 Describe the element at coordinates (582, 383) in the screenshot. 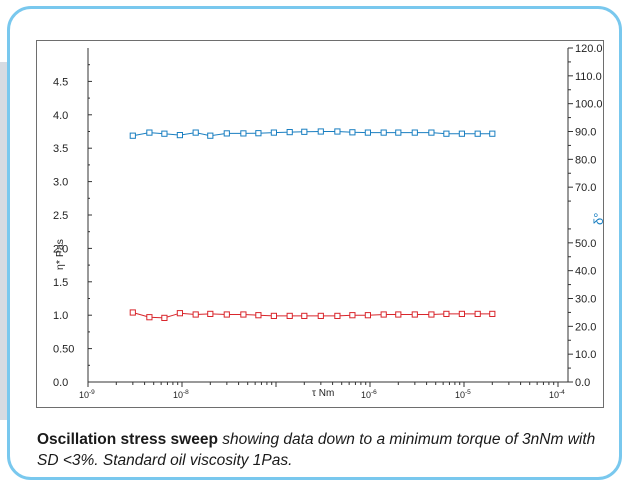

I see `right-tick-label: 0.0` at that location.